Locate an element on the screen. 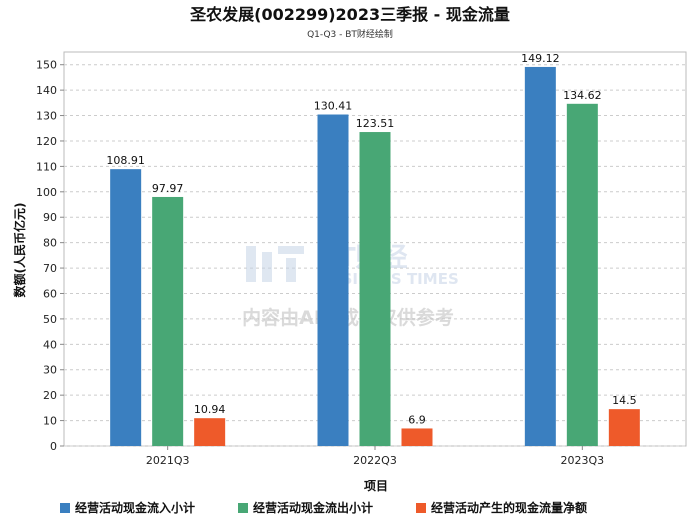  y-tick-label: 110 is located at coordinates (46, 166).